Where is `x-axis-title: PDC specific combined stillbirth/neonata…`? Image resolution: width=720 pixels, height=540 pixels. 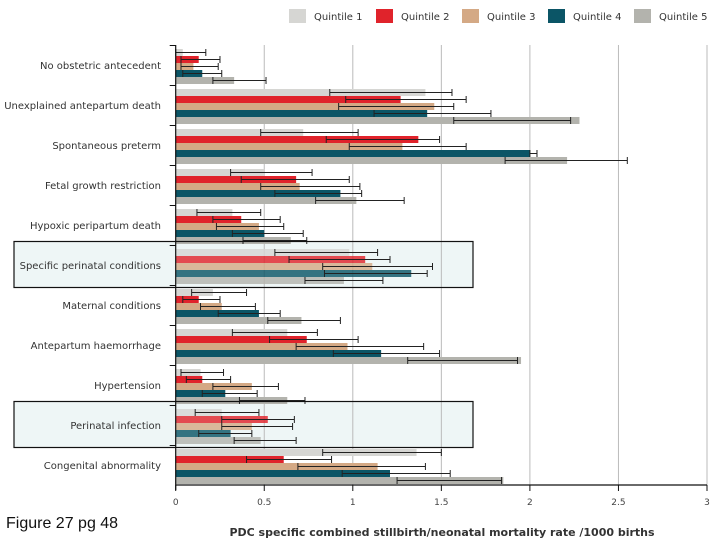 x-axis-title: PDC specific combined stillbirth/neonata… is located at coordinates (442, 532).